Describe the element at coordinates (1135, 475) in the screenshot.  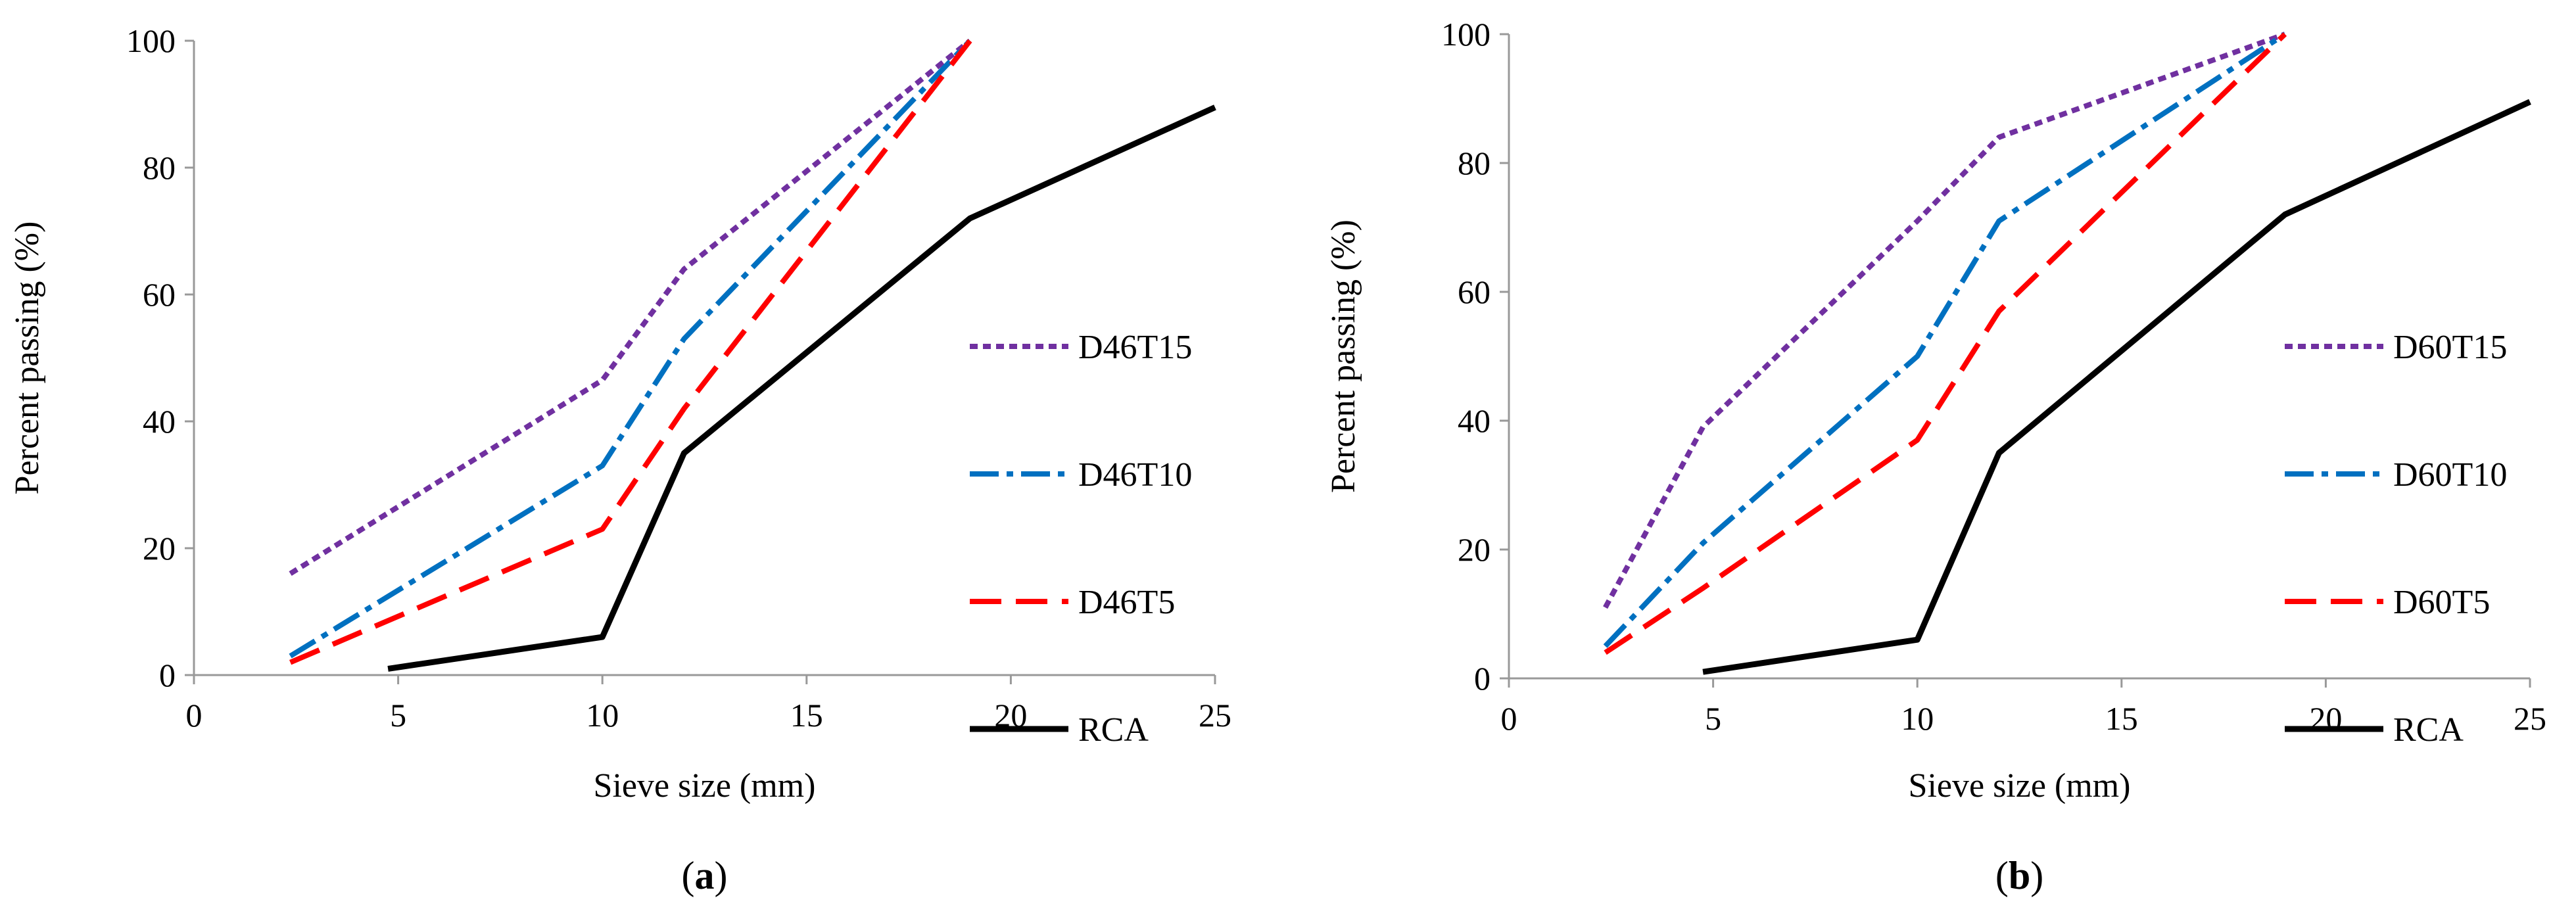
I see `legend-label-d46t10: D46T10` at that location.